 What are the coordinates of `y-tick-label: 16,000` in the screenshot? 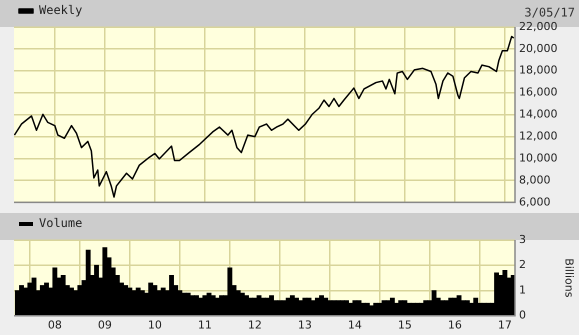 It's located at (538, 92).